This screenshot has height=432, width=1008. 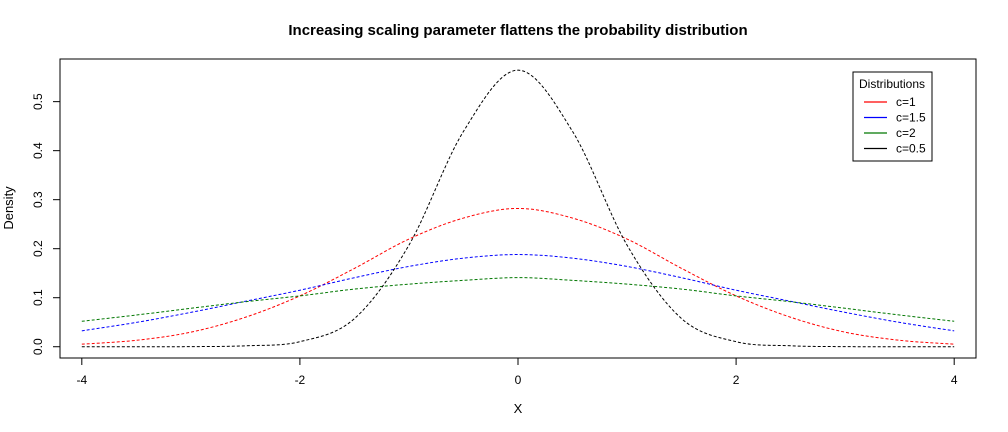 I want to click on x-axis-label: X, so click(x=518, y=408).